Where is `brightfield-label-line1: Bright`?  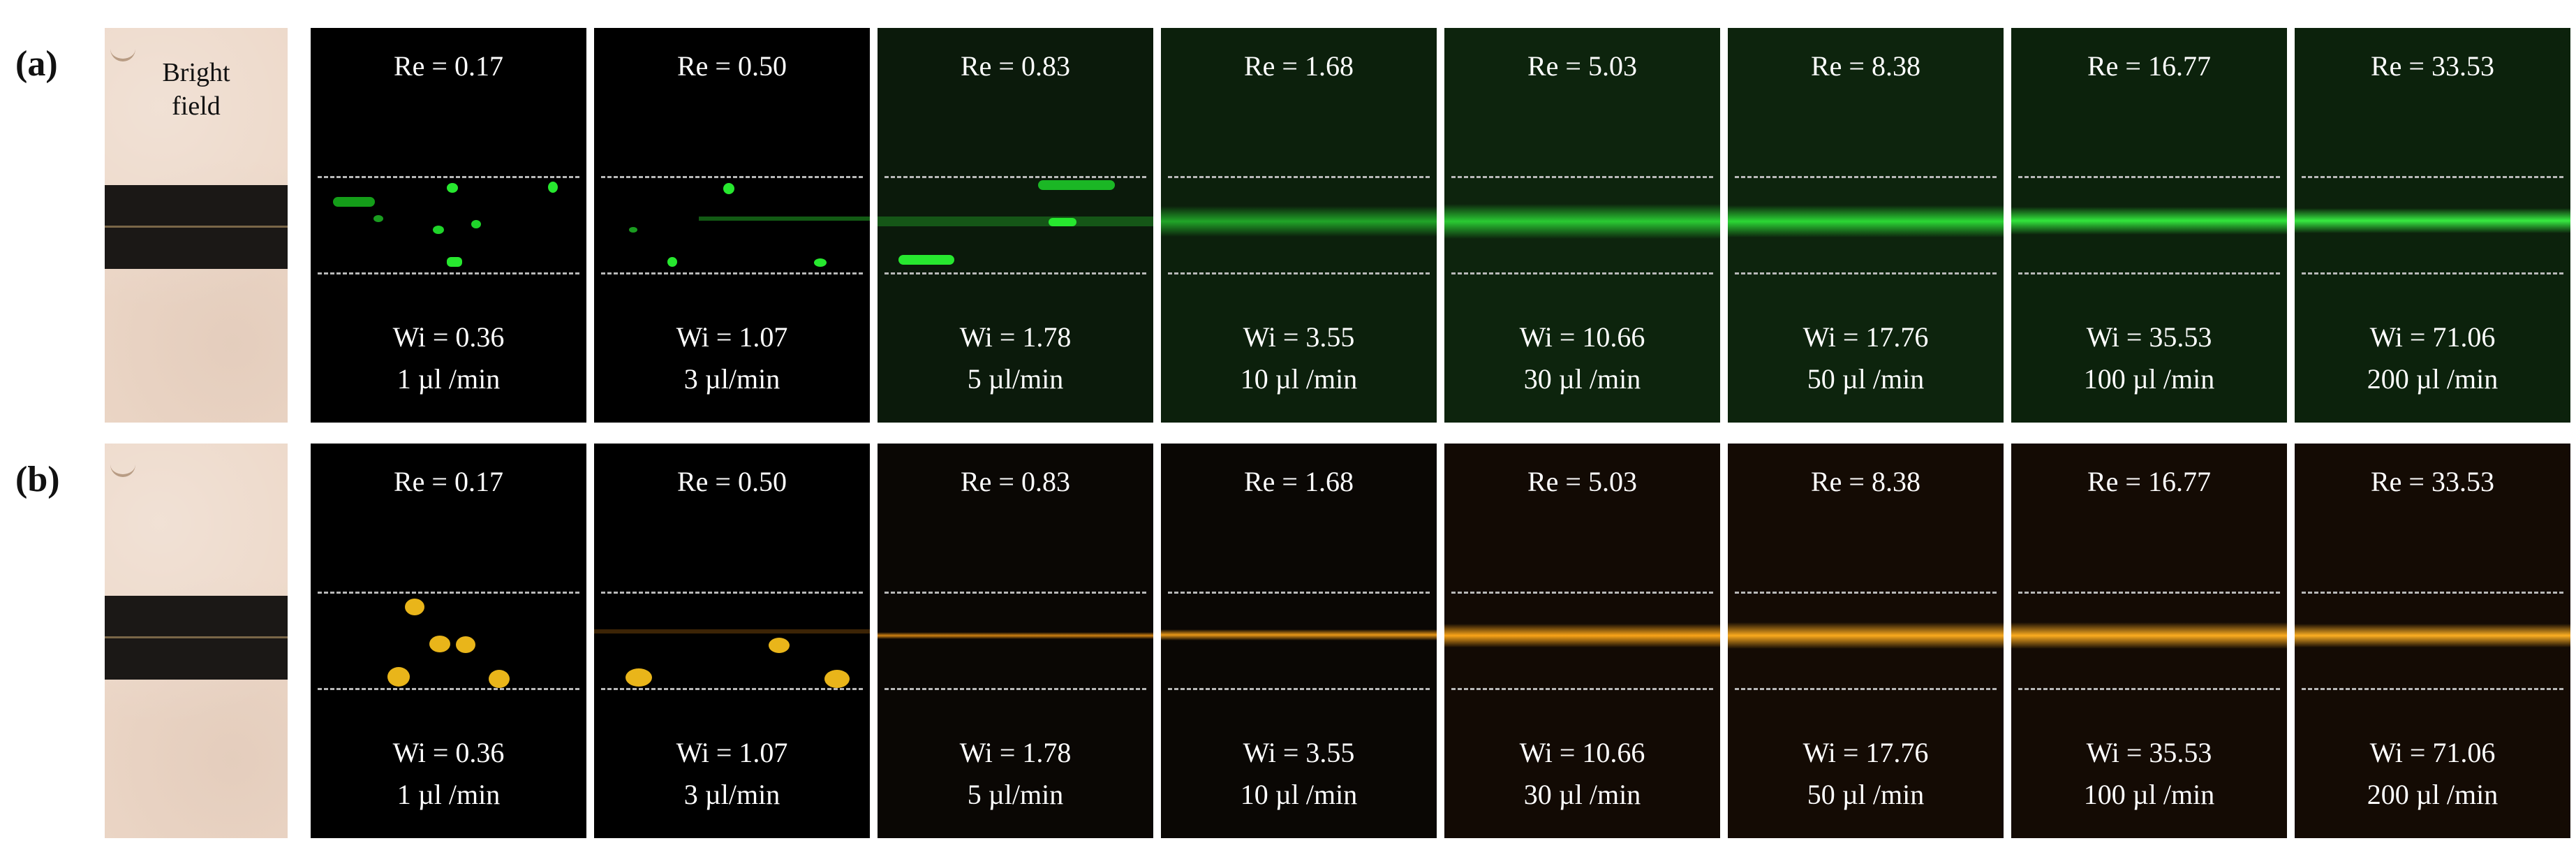
brightfield-label-line1: Bright is located at coordinates (196, 73).